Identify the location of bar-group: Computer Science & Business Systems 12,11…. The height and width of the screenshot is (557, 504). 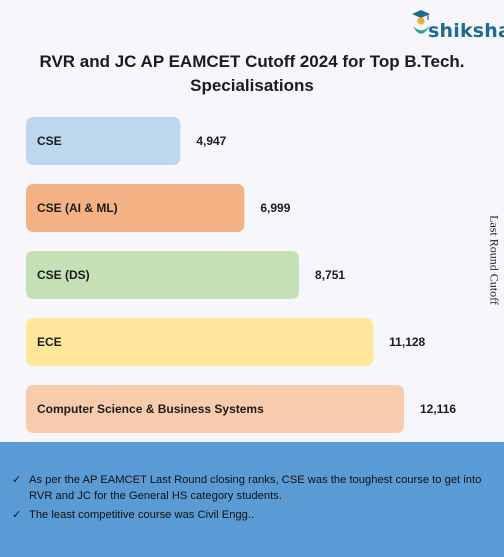
(241, 409).